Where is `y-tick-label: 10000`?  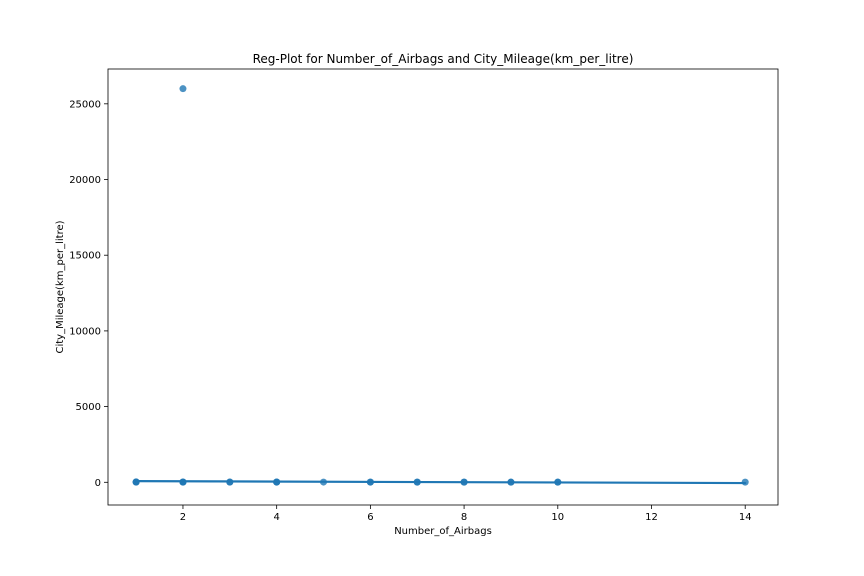
y-tick-label: 10000 is located at coordinates (85, 331).